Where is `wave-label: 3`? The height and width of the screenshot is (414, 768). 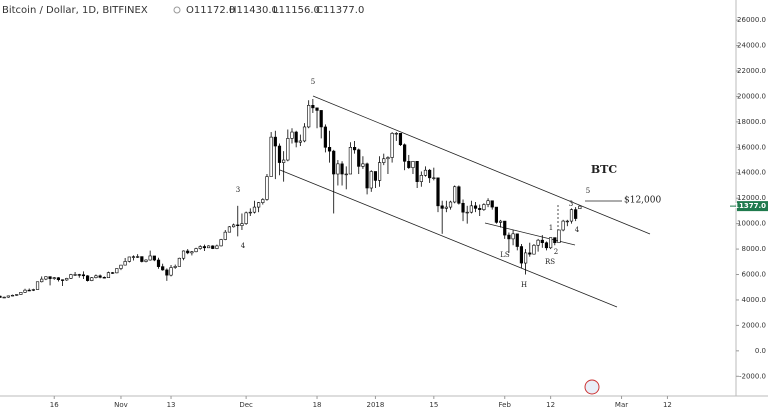
wave-label: 3 is located at coordinates (571, 204).